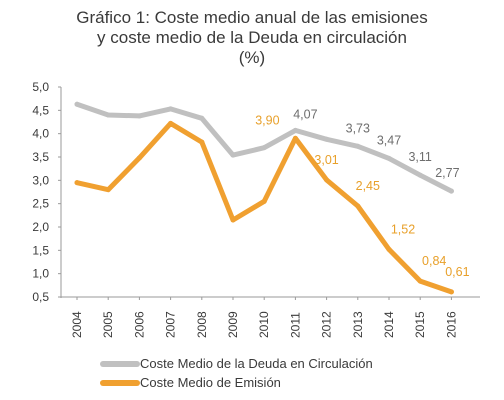 This screenshot has width=504, height=400. What do you see at coordinates (389, 324) in the screenshot?
I see `x-tick-label: 2014` at bounding box center [389, 324].